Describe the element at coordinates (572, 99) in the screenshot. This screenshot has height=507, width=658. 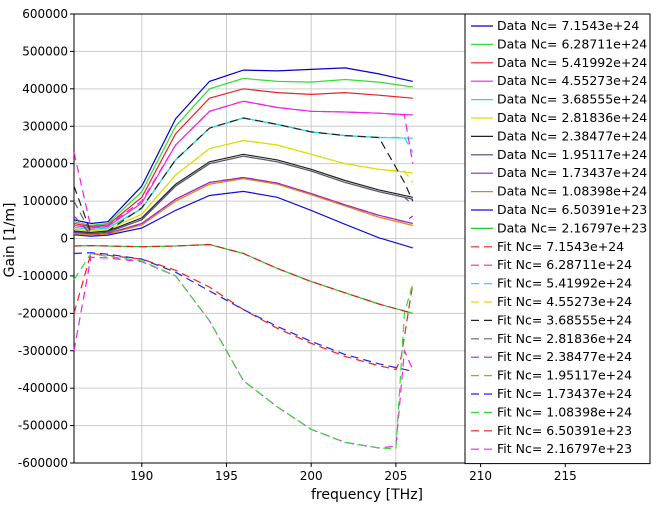
I see `legend-entry: Data Nc= 3.68555e+24` at that location.